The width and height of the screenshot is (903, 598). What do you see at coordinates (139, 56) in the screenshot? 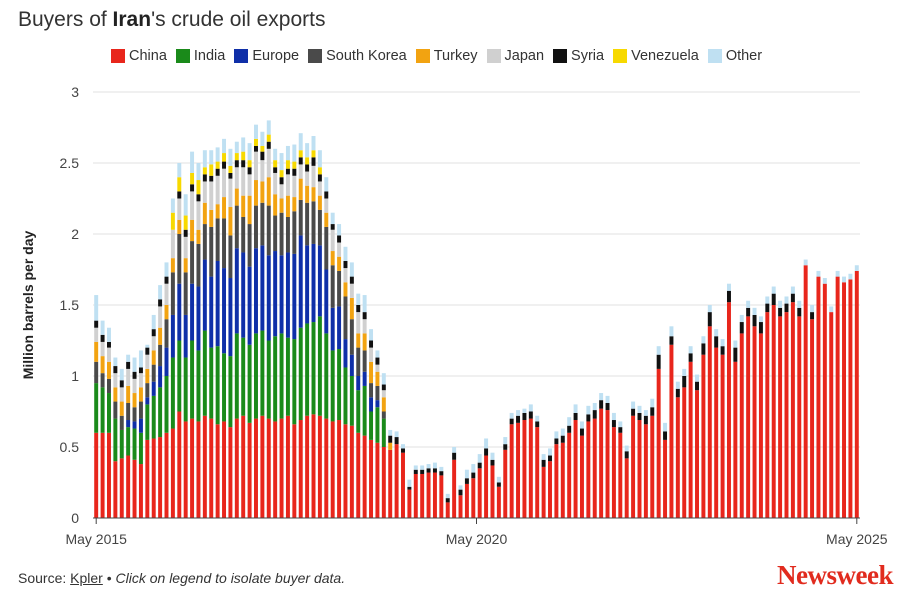
I see `legend-item-china: China` at bounding box center [139, 56].